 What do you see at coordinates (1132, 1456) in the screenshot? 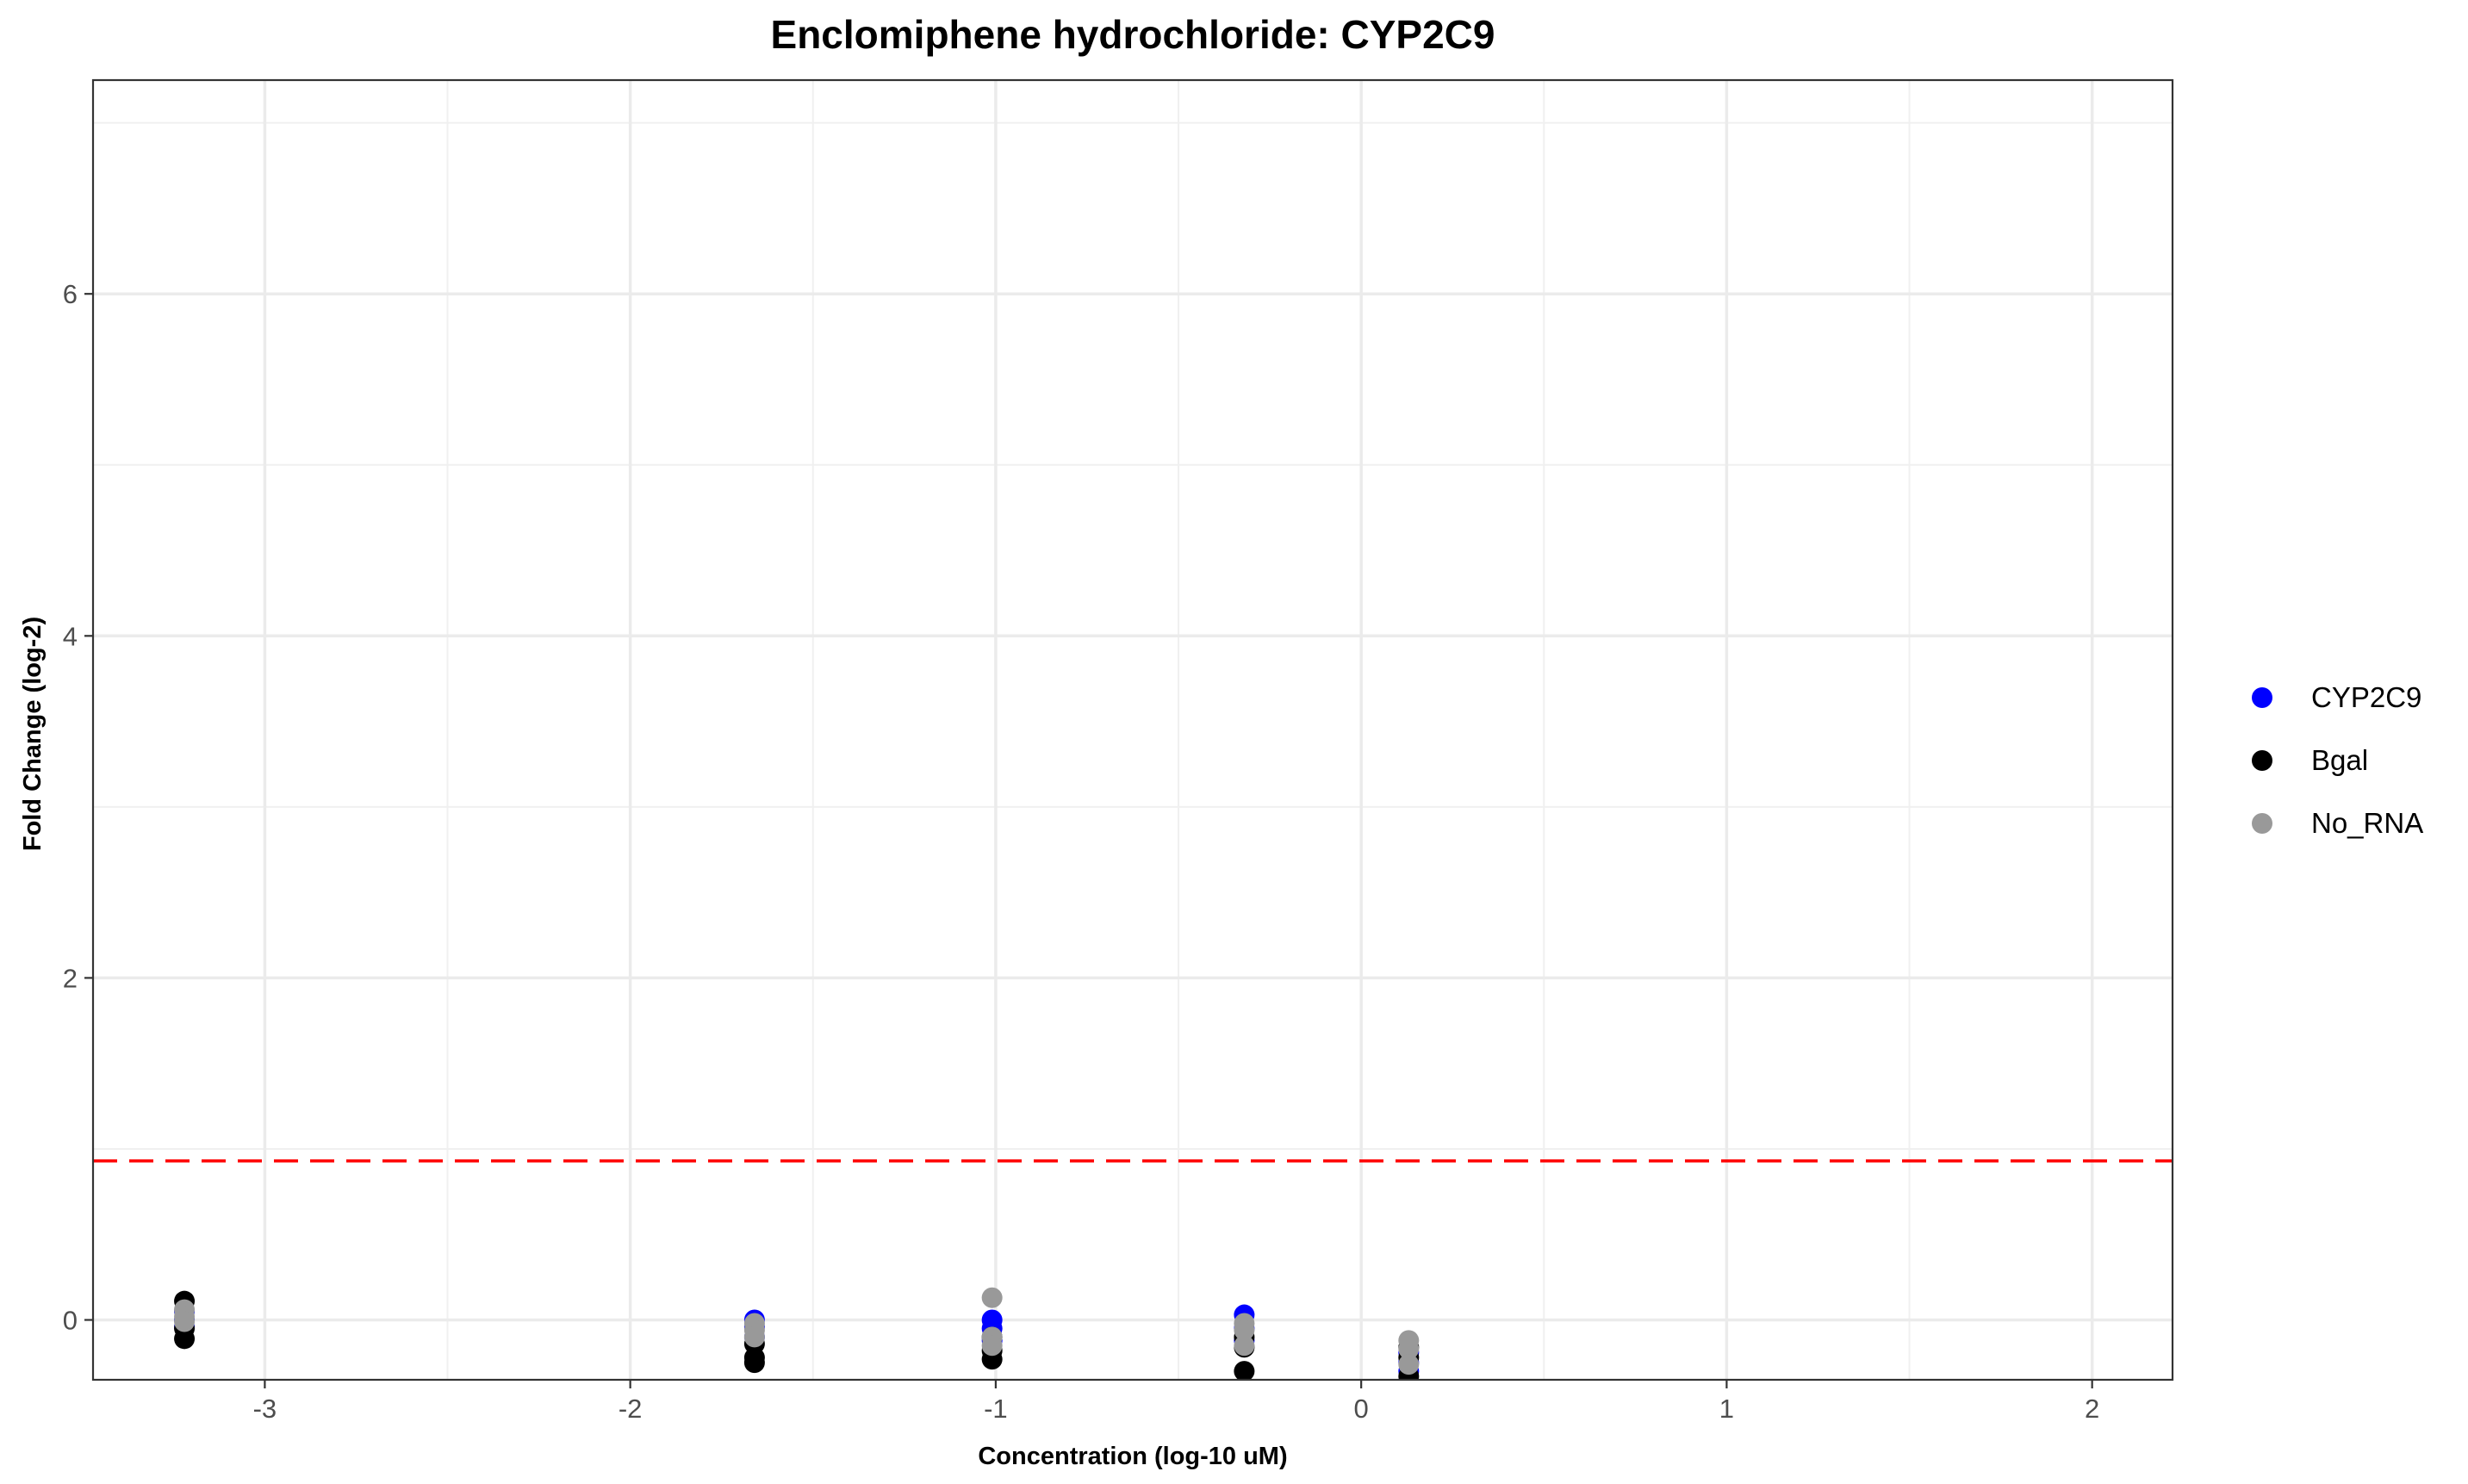
I see `x-axis-label: Concentration (log-10 uM)` at bounding box center [1132, 1456].